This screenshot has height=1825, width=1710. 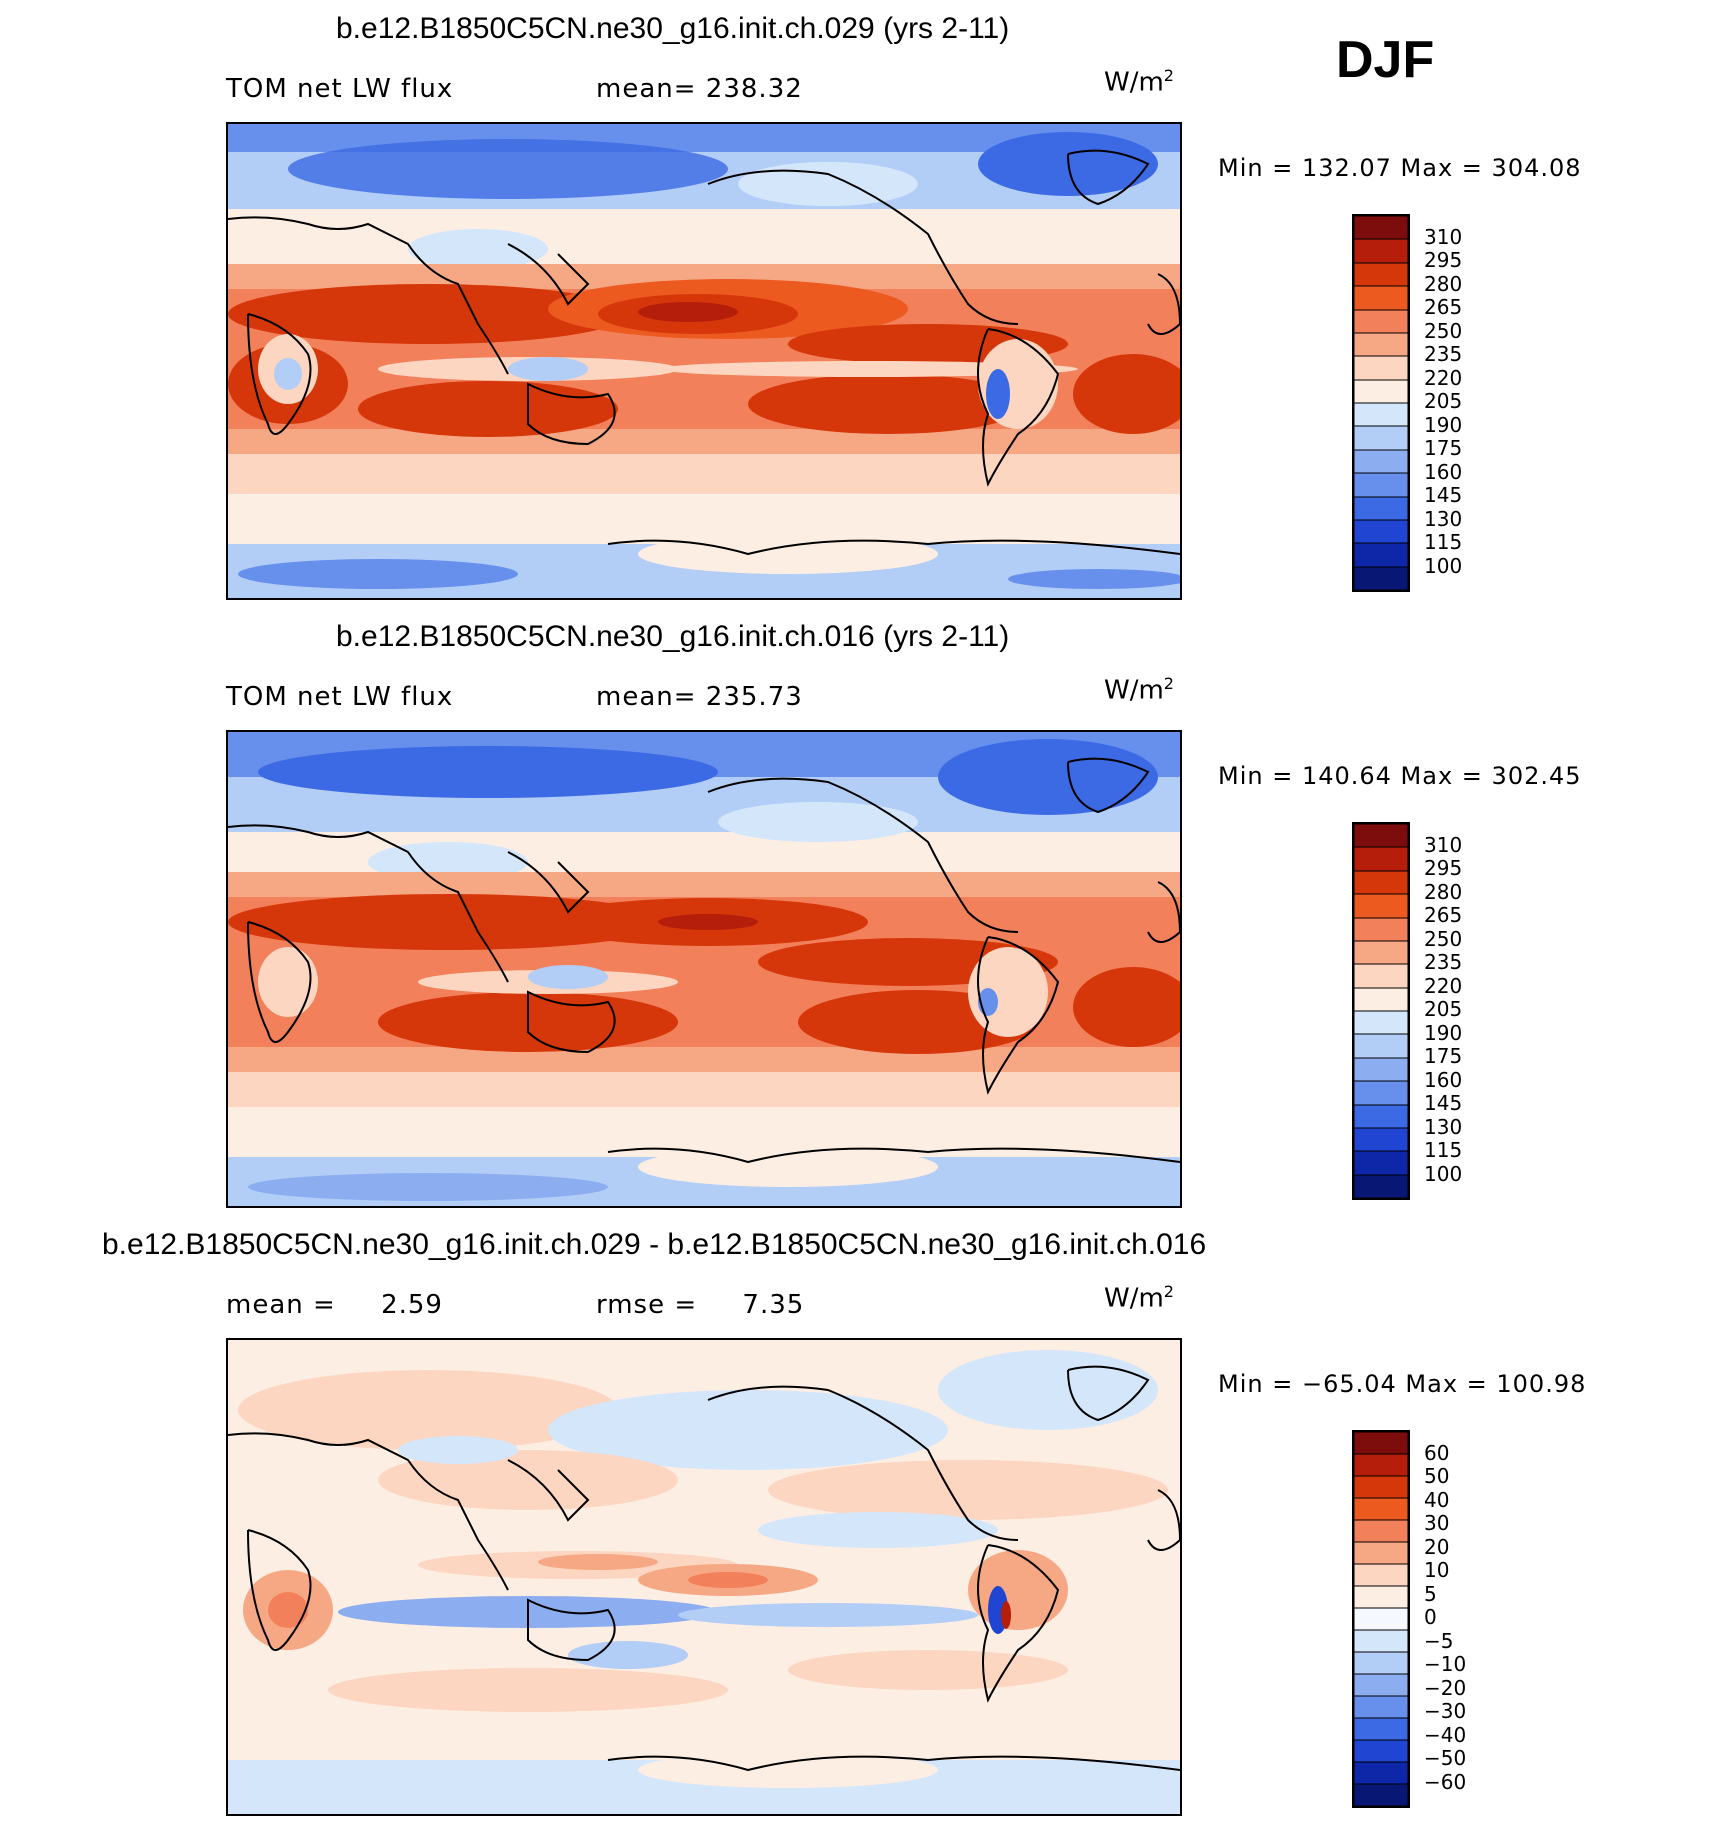 What do you see at coordinates (1168, 683) in the screenshot?
I see `panel-2-units-exp: 2` at bounding box center [1168, 683].